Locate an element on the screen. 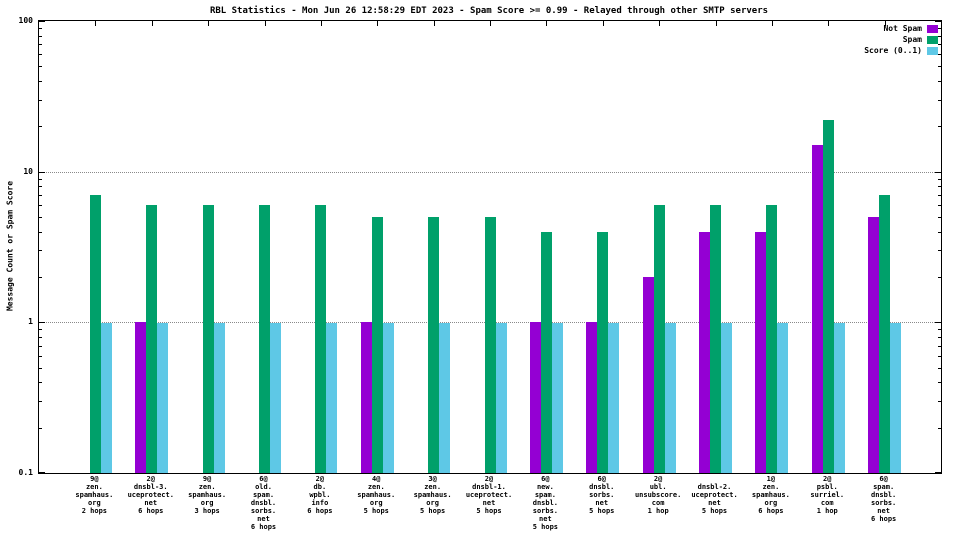 Image resolution: width=960 pixels, height=540 pixels. x-label-line: psbl. is located at coordinates (827, 487).